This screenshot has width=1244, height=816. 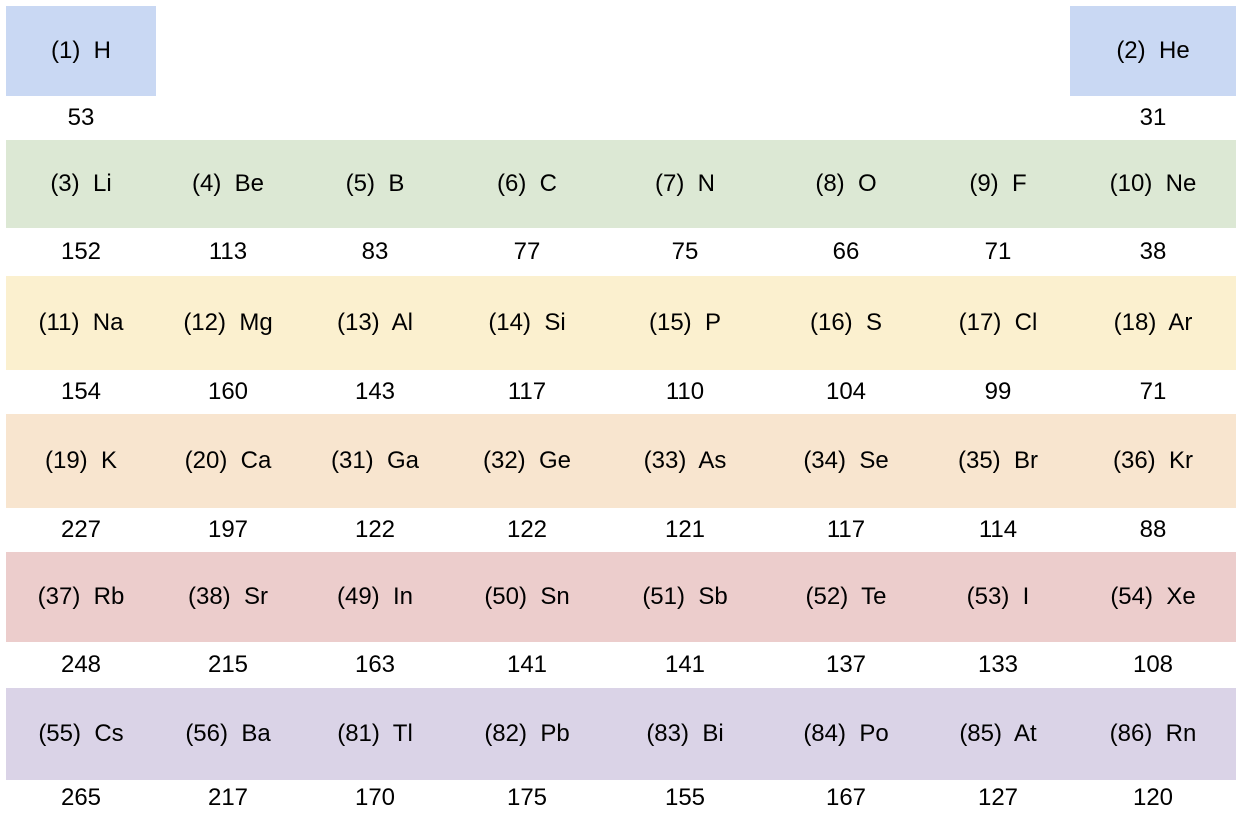 I want to click on radius-value: 83, so click(x=375, y=251).